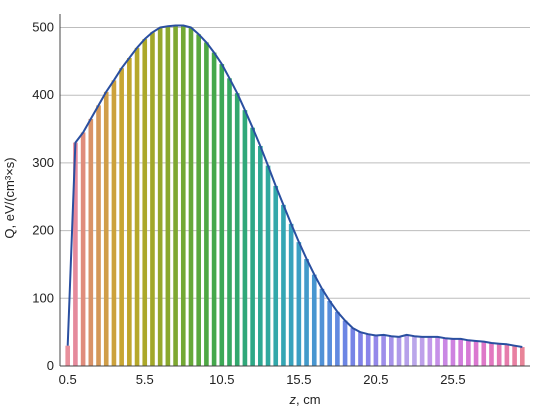 This screenshot has height=414, width=550. I want to click on x-axis-title: z, cm, so click(304, 399).